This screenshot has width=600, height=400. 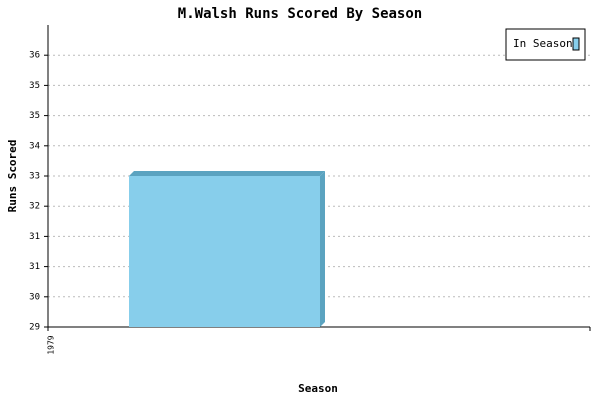 I want to click on legend-label: In Season, so click(x=543, y=43).